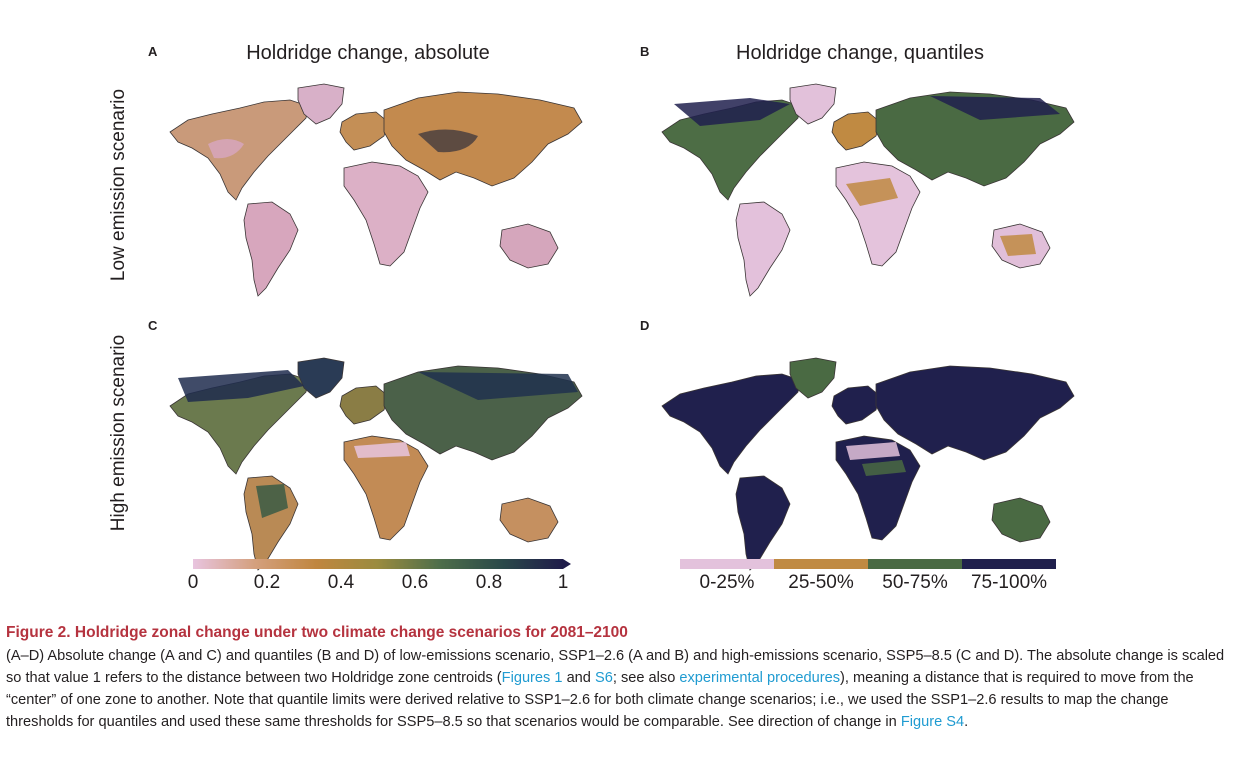 Image resolution: width=1238 pixels, height=775 pixels. What do you see at coordinates (646, 678) in the screenshot?
I see `caption-text: ; see also` at bounding box center [646, 678].